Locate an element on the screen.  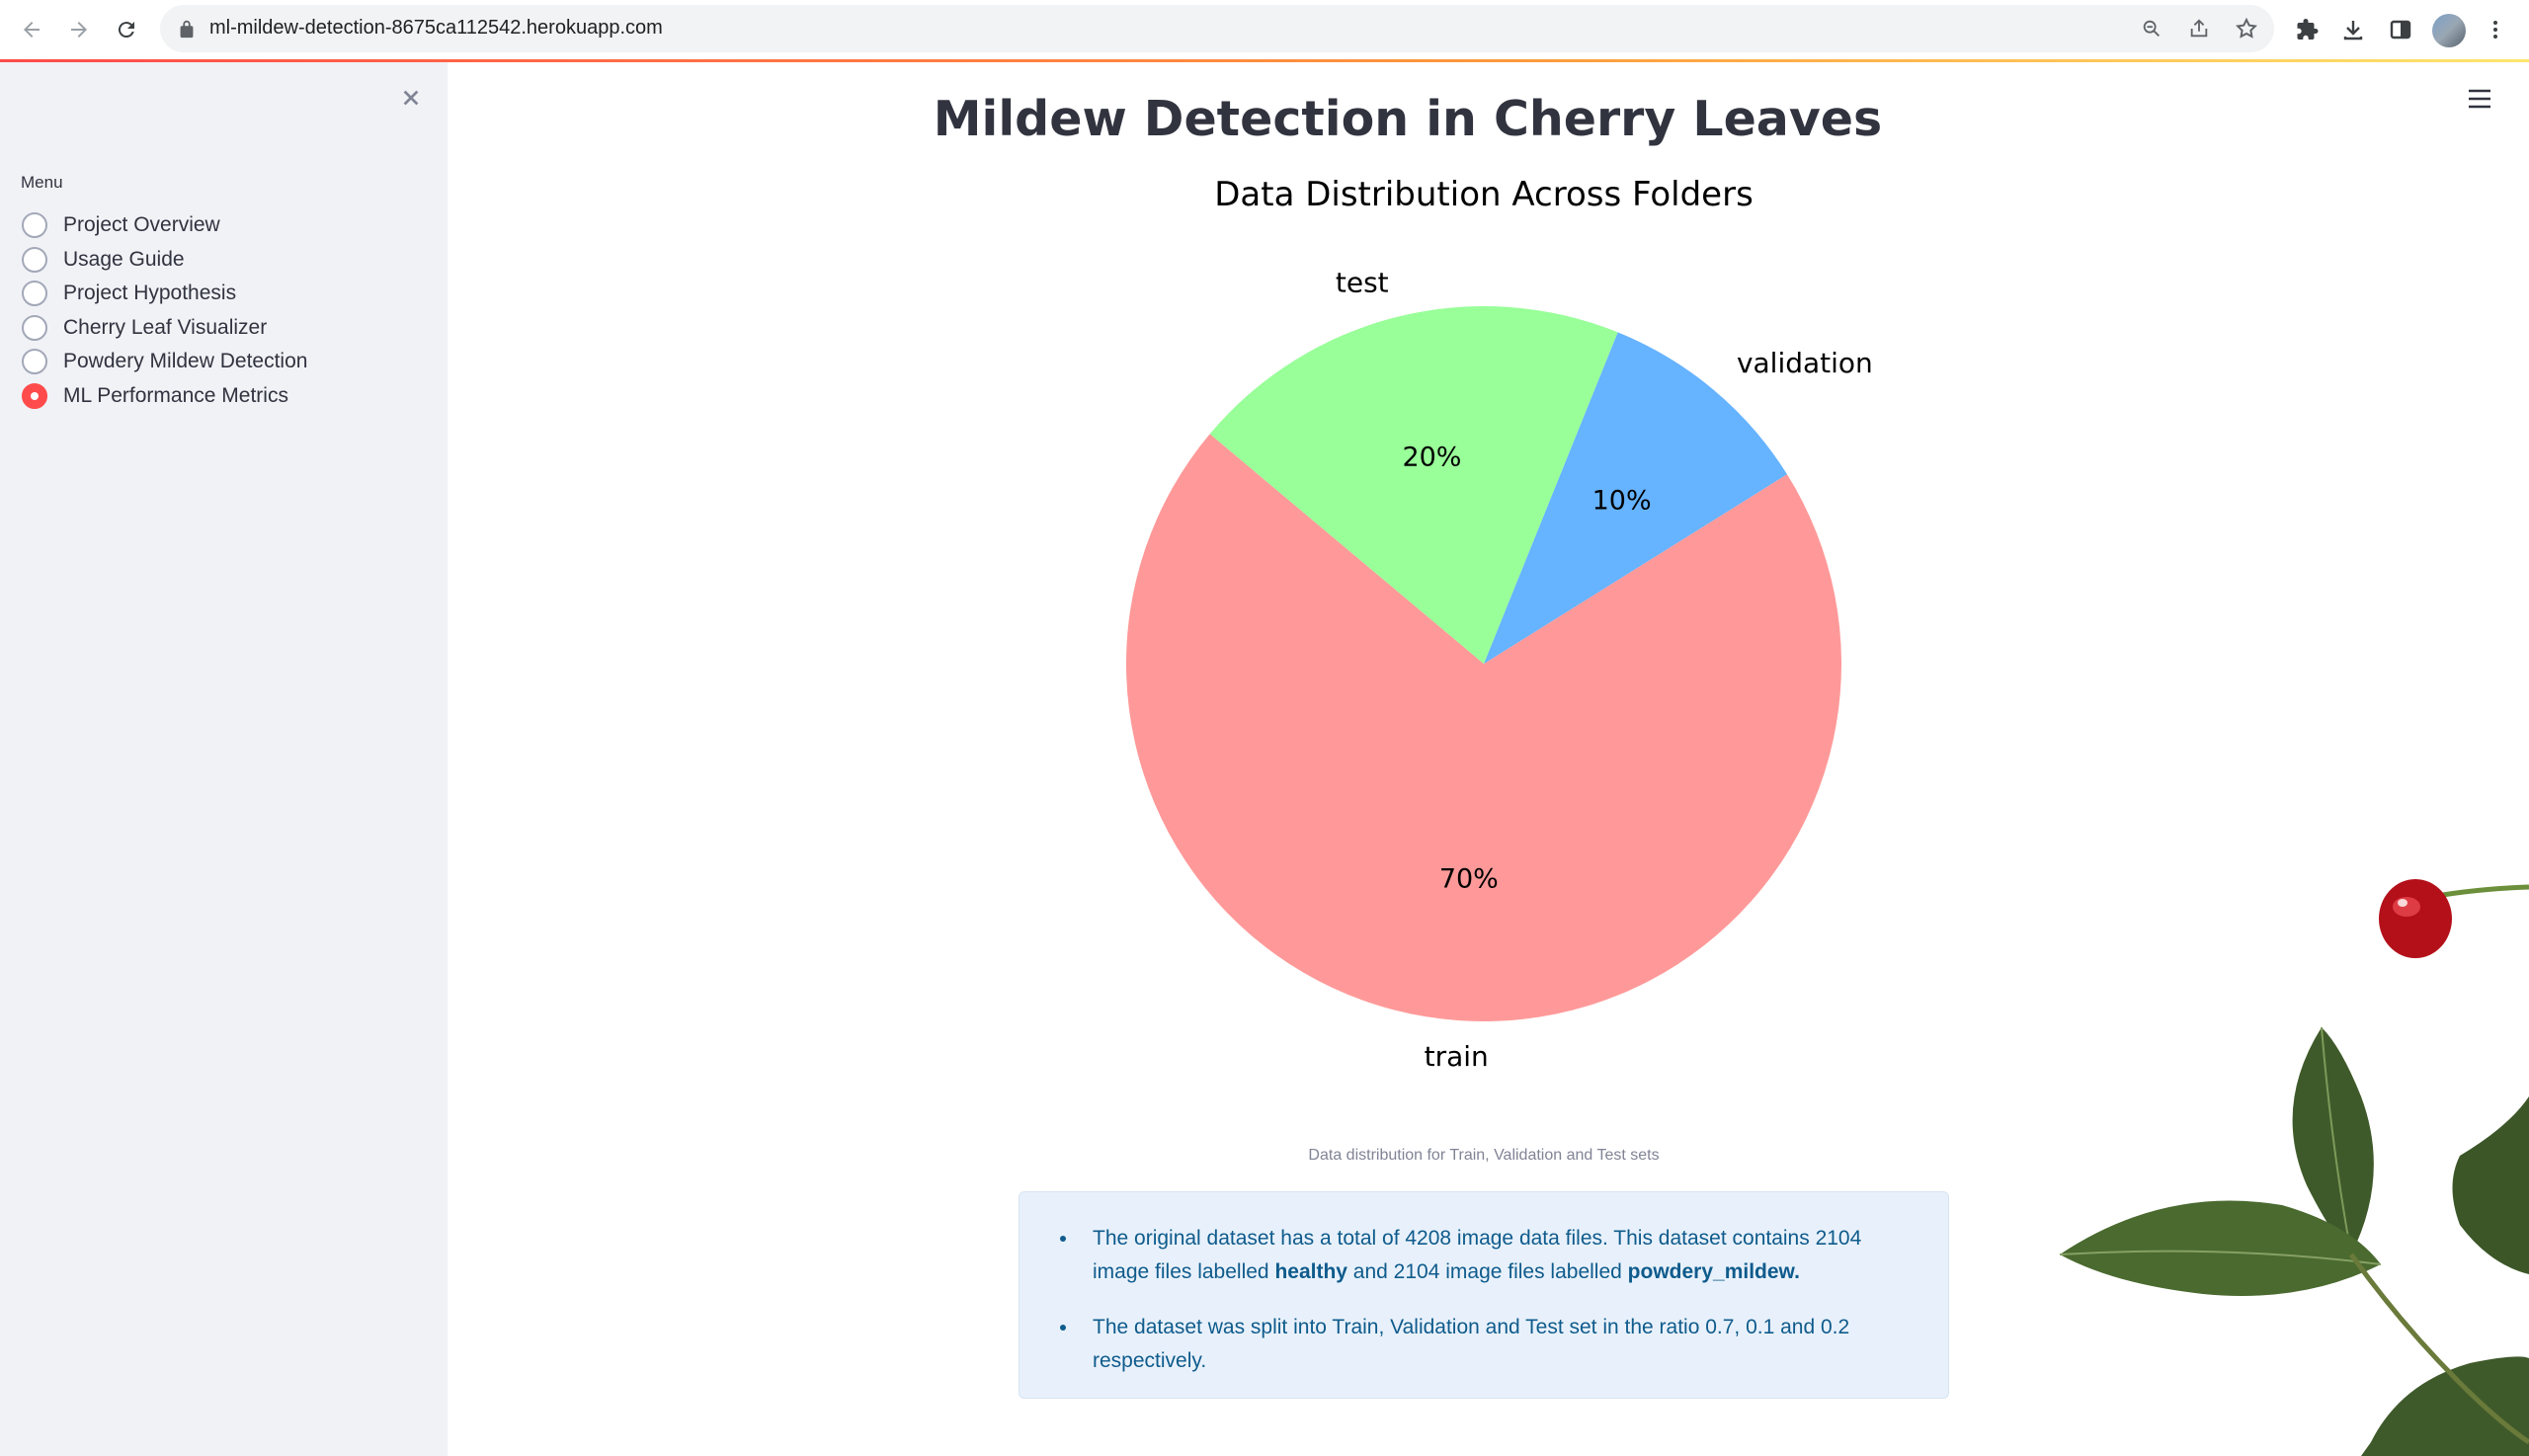
lock-icon is located at coordinates (187, 29).